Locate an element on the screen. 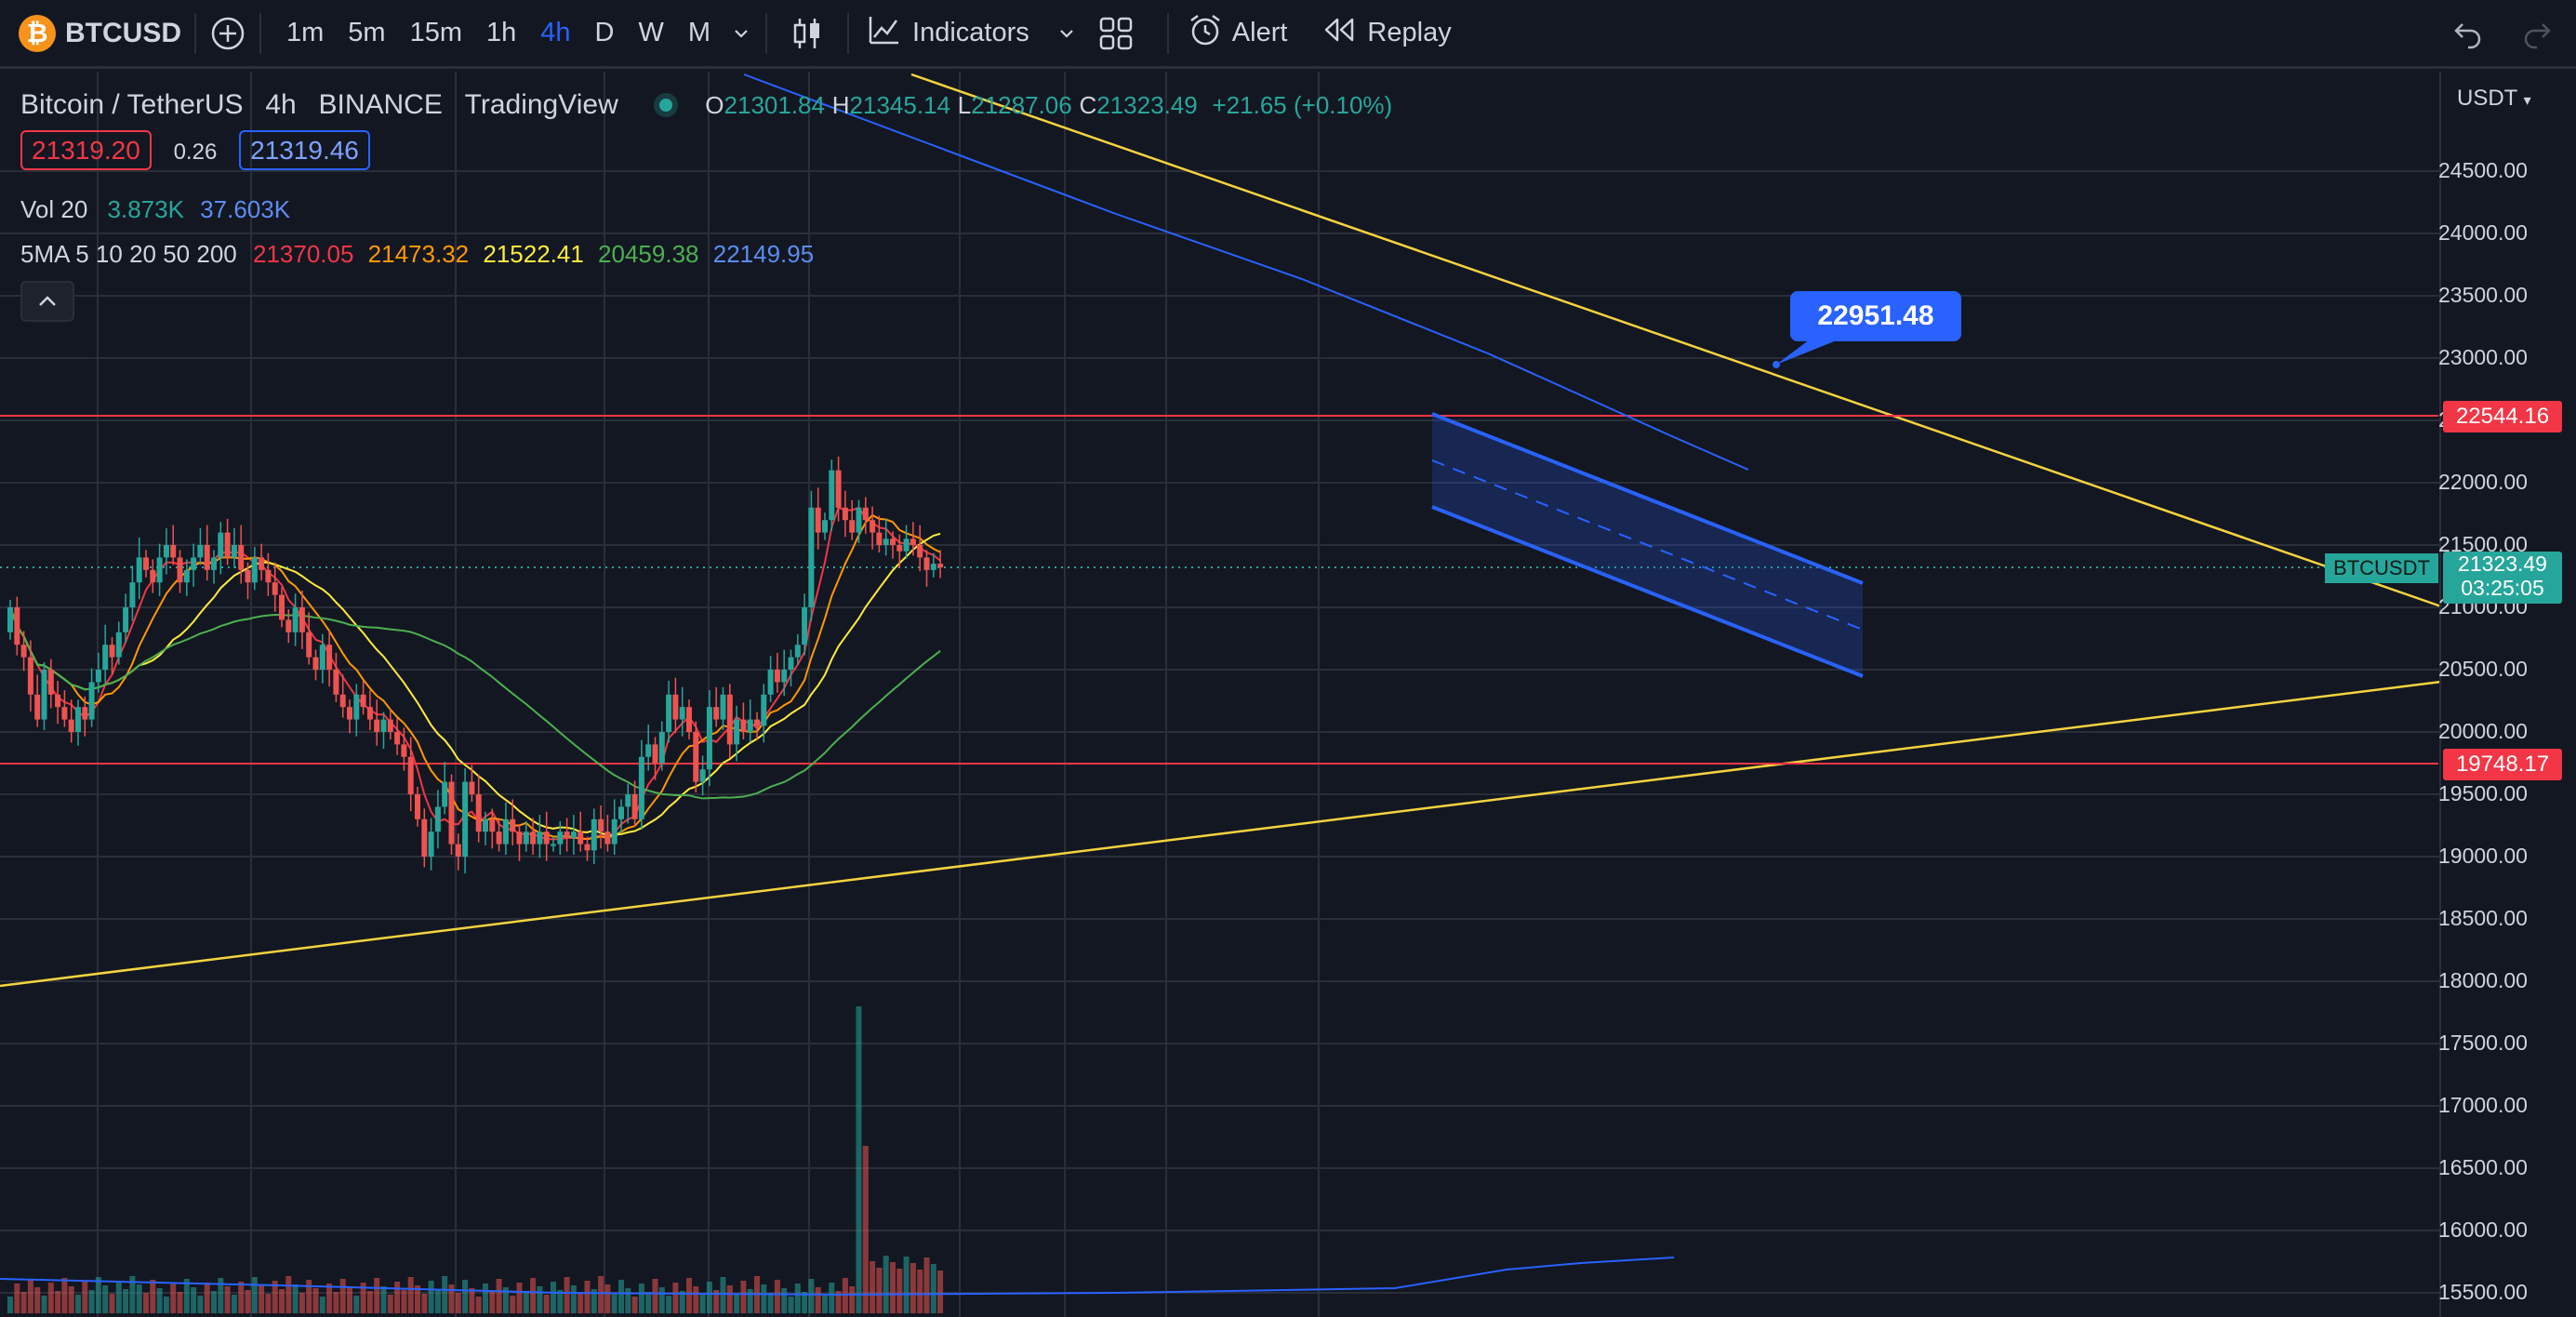 The width and height of the screenshot is (2576, 1317). collapse-legend-button is located at coordinates (47, 301).